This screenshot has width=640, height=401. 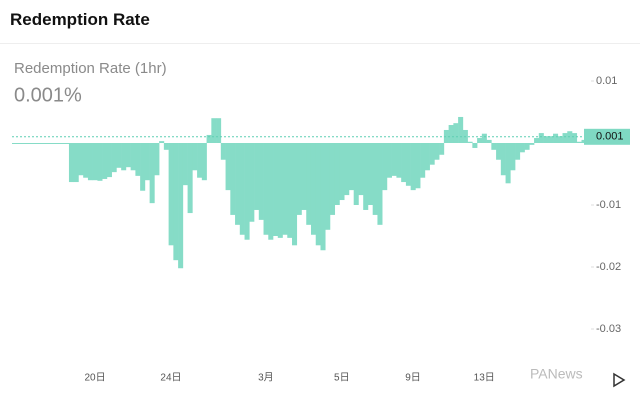 What do you see at coordinates (608, 205) in the screenshot?
I see `y-tick-label: -0.01` at bounding box center [608, 205].